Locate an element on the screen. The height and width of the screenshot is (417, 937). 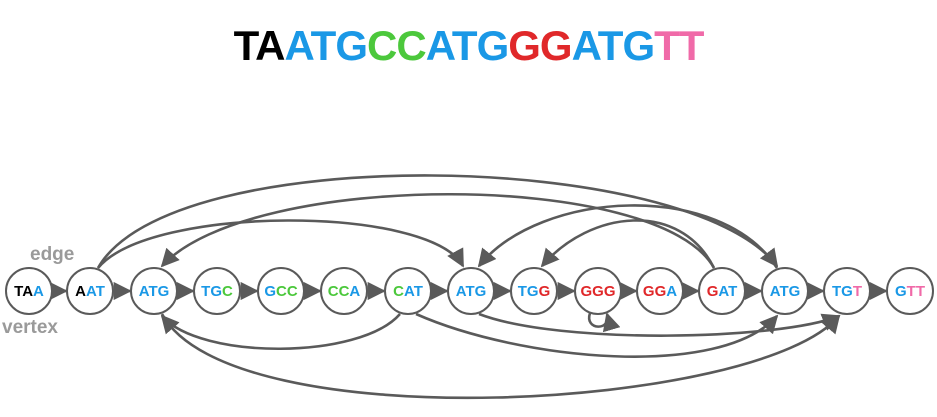
vertex-ggg: GGG is located at coordinates (598, 291).